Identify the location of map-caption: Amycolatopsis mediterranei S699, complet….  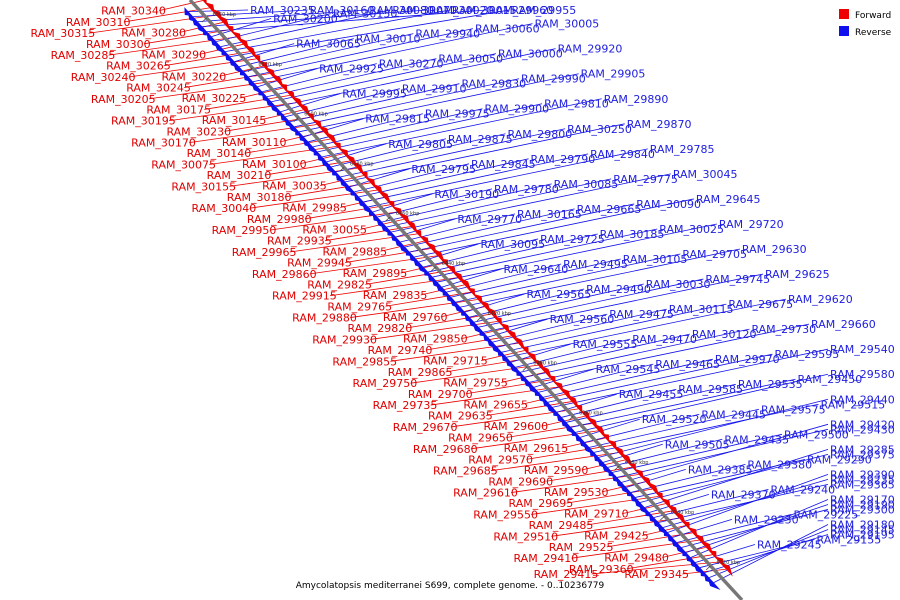
(450, 586).